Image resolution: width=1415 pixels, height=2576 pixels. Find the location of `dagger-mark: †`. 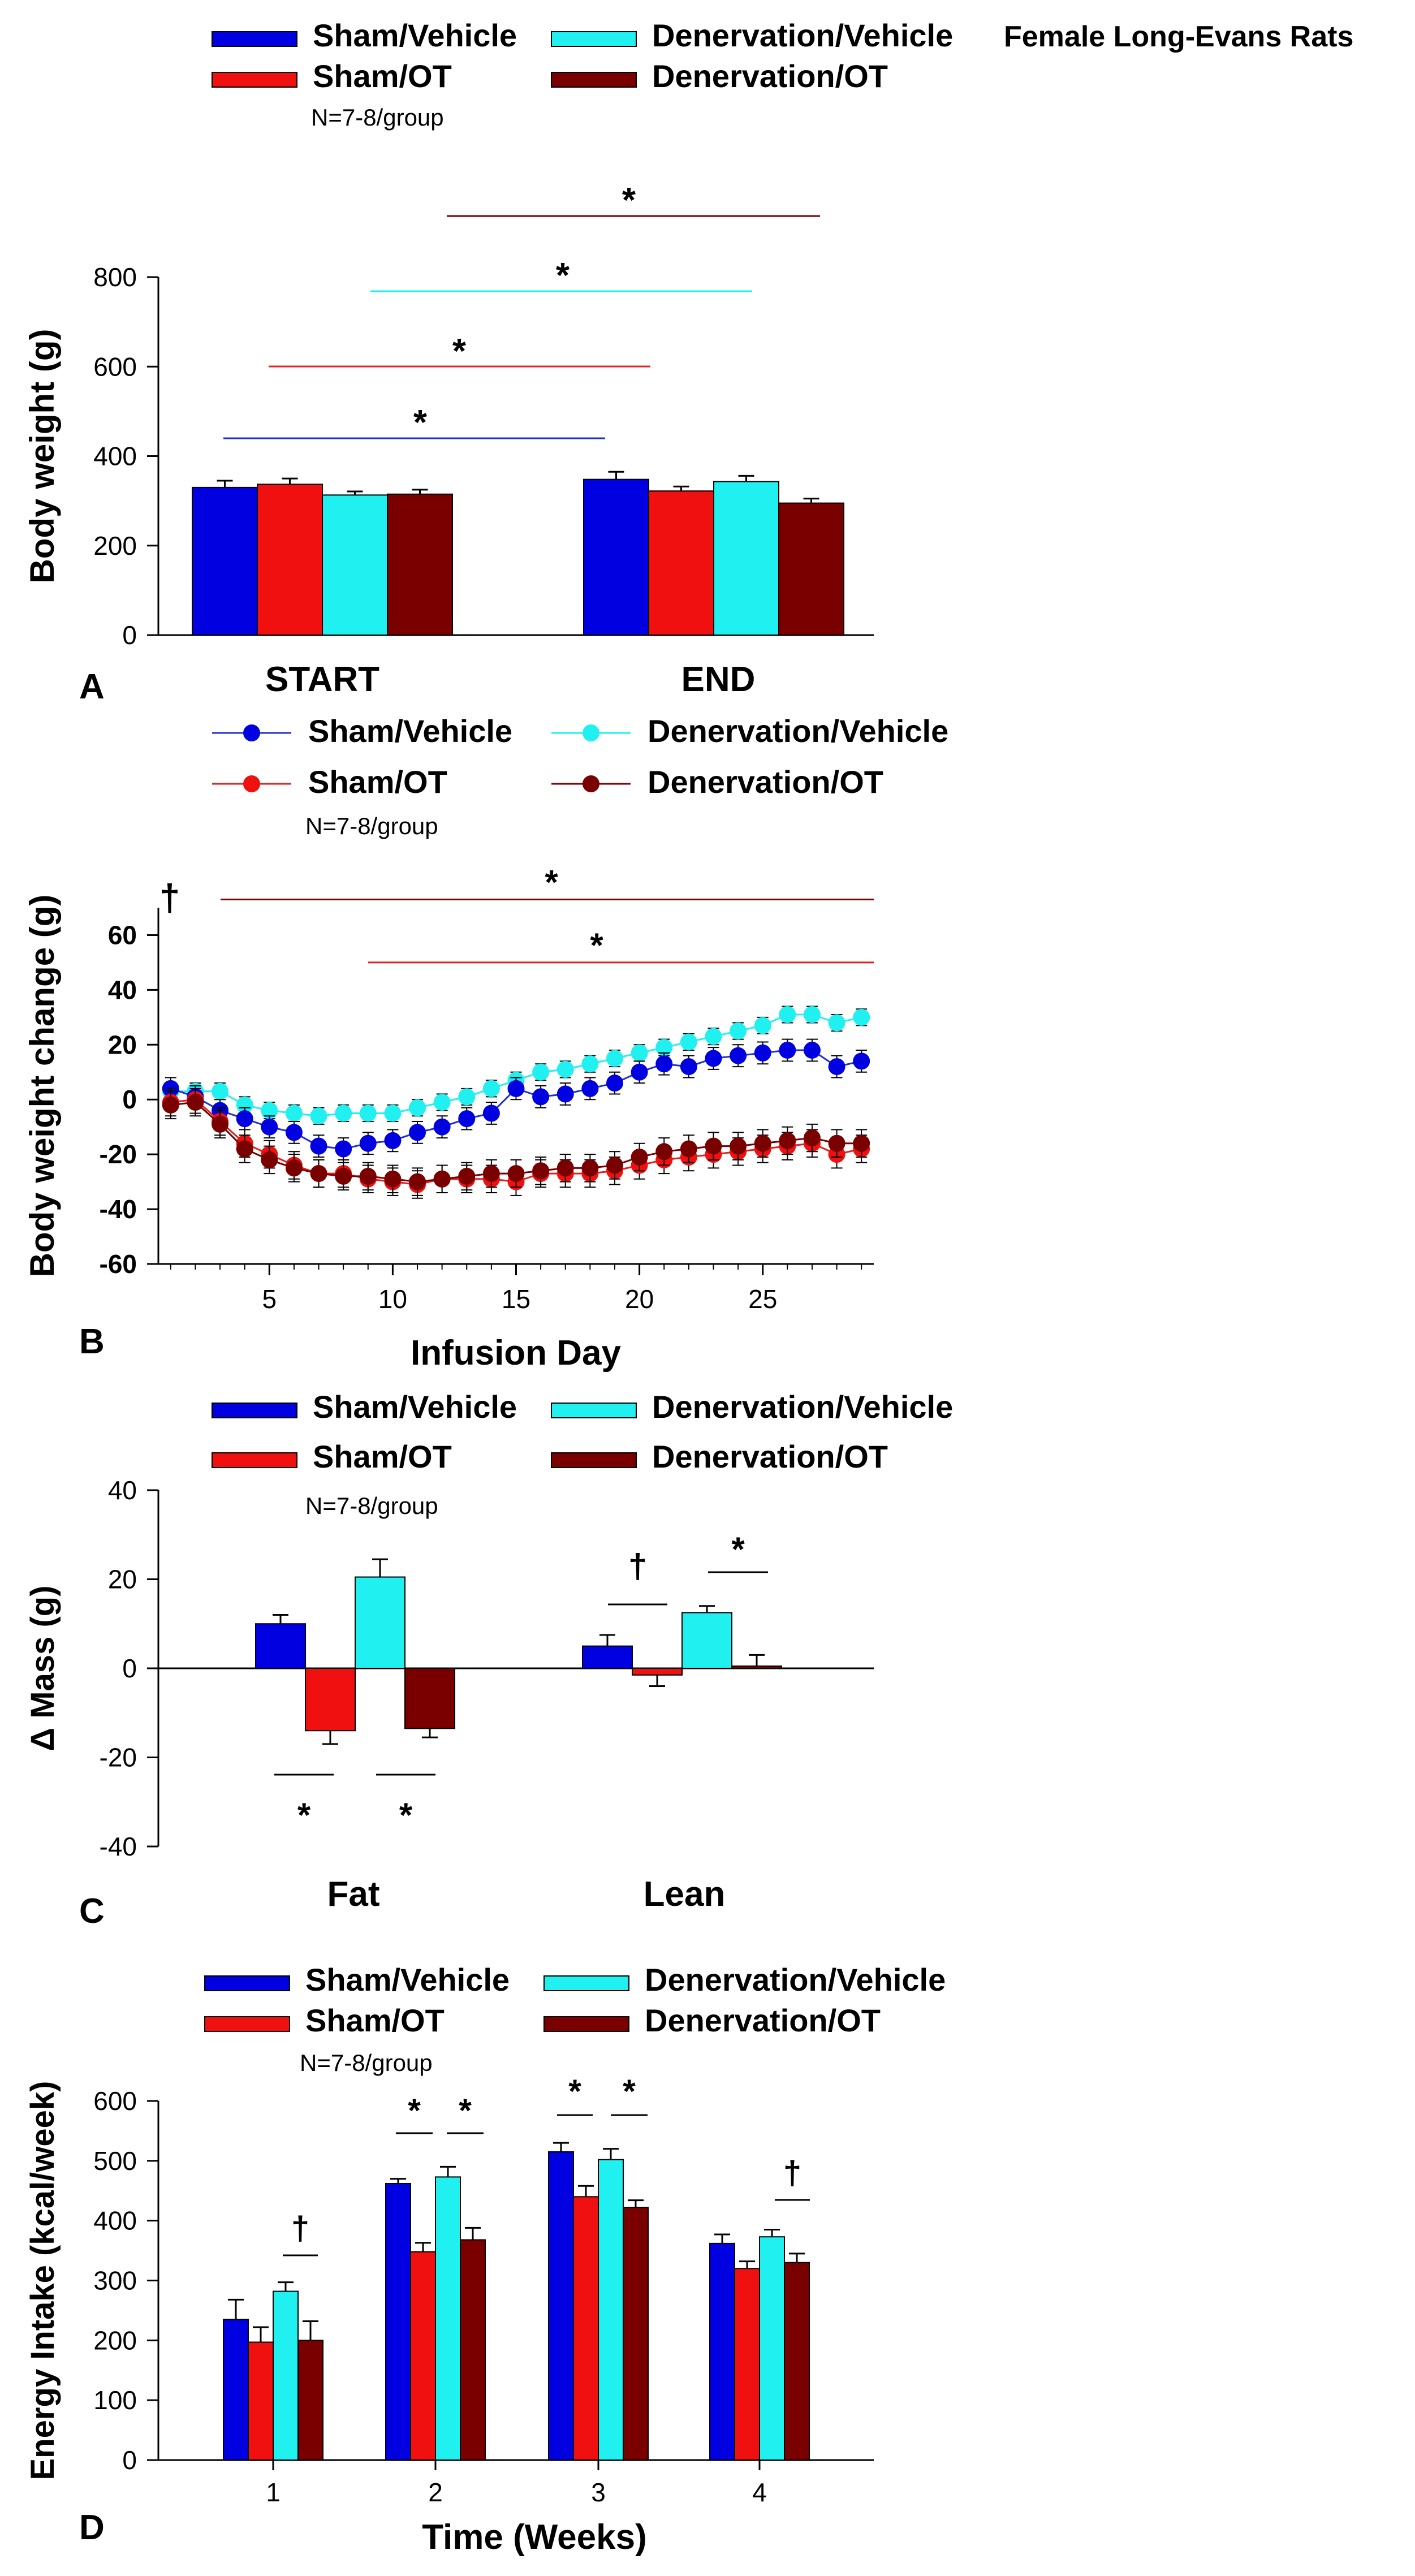

dagger-mark: † is located at coordinates (169, 897).